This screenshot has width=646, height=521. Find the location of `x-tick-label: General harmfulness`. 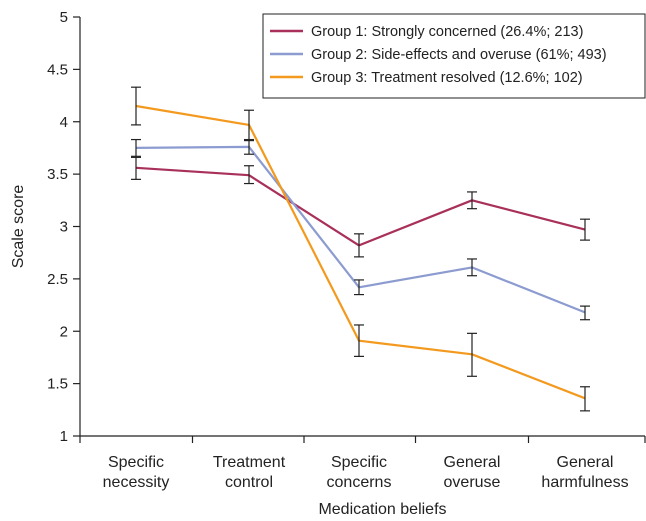

x-tick-label: General harmfulness is located at coordinates (584, 472).